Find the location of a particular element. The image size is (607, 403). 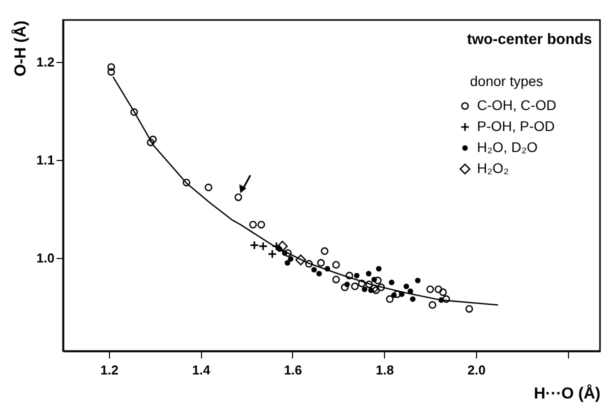

x-axis-title: H···O (Å) is located at coordinates (567, 393).